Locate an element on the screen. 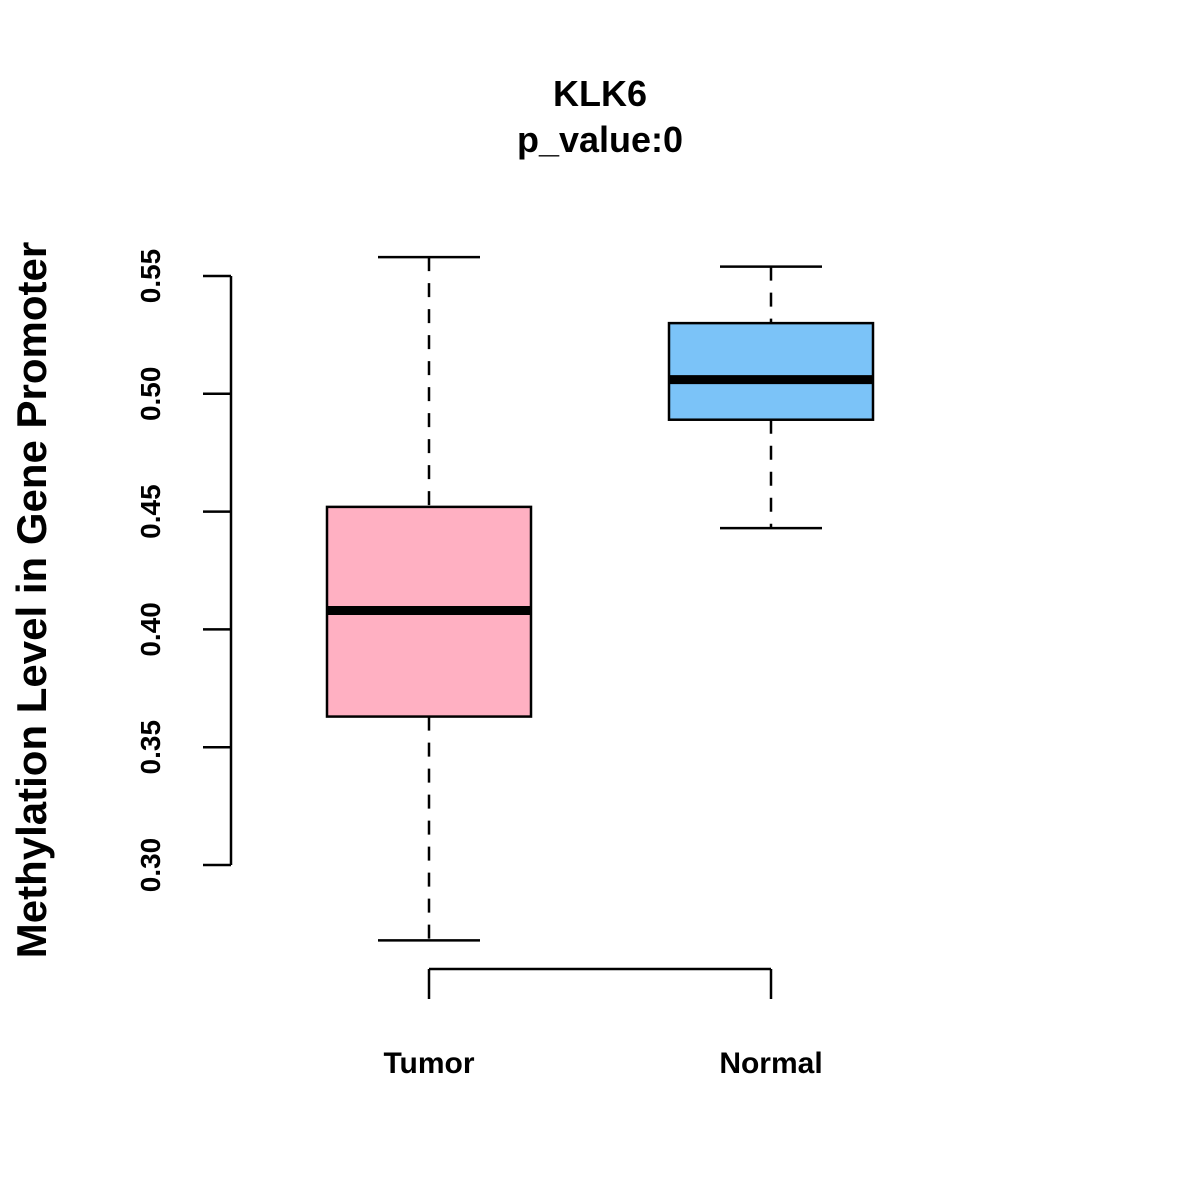 The width and height of the screenshot is (1200, 1200). y-tick-label: 0.30 is located at coordinates (150, 865).